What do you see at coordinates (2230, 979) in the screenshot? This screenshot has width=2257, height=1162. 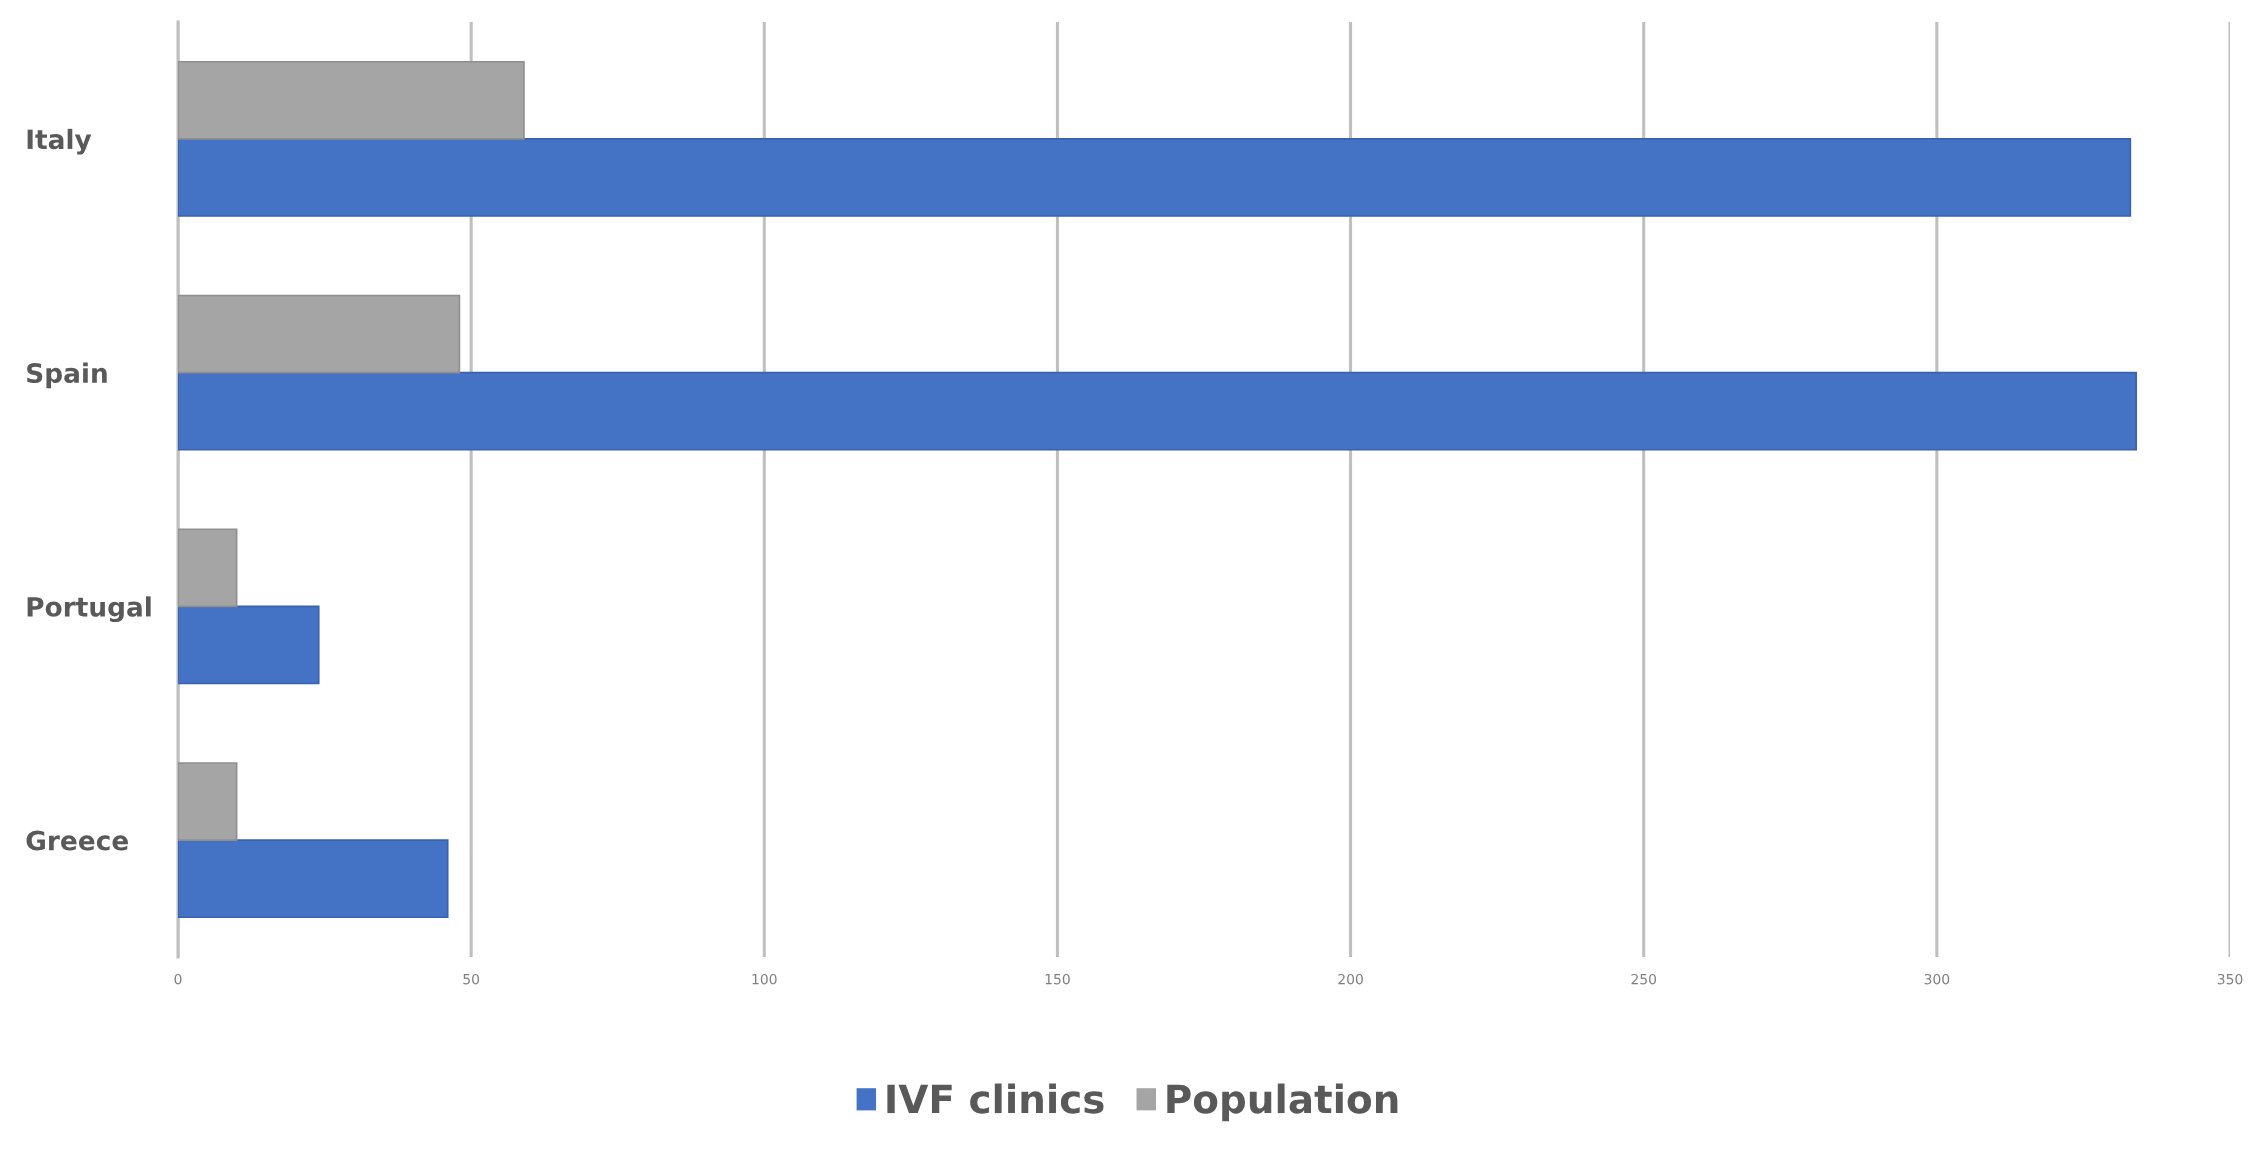 I see `x-tick-label: 350` at bounding box center [2230, 979].